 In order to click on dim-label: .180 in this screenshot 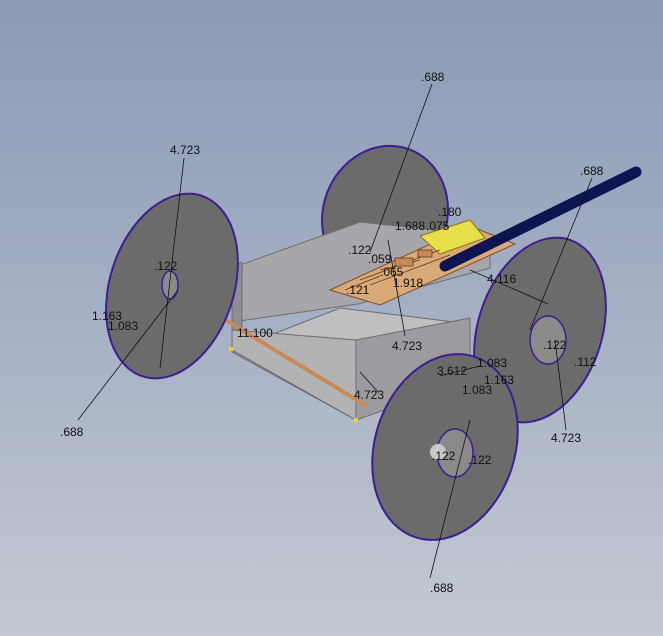, I will do `click(450, 212)`.